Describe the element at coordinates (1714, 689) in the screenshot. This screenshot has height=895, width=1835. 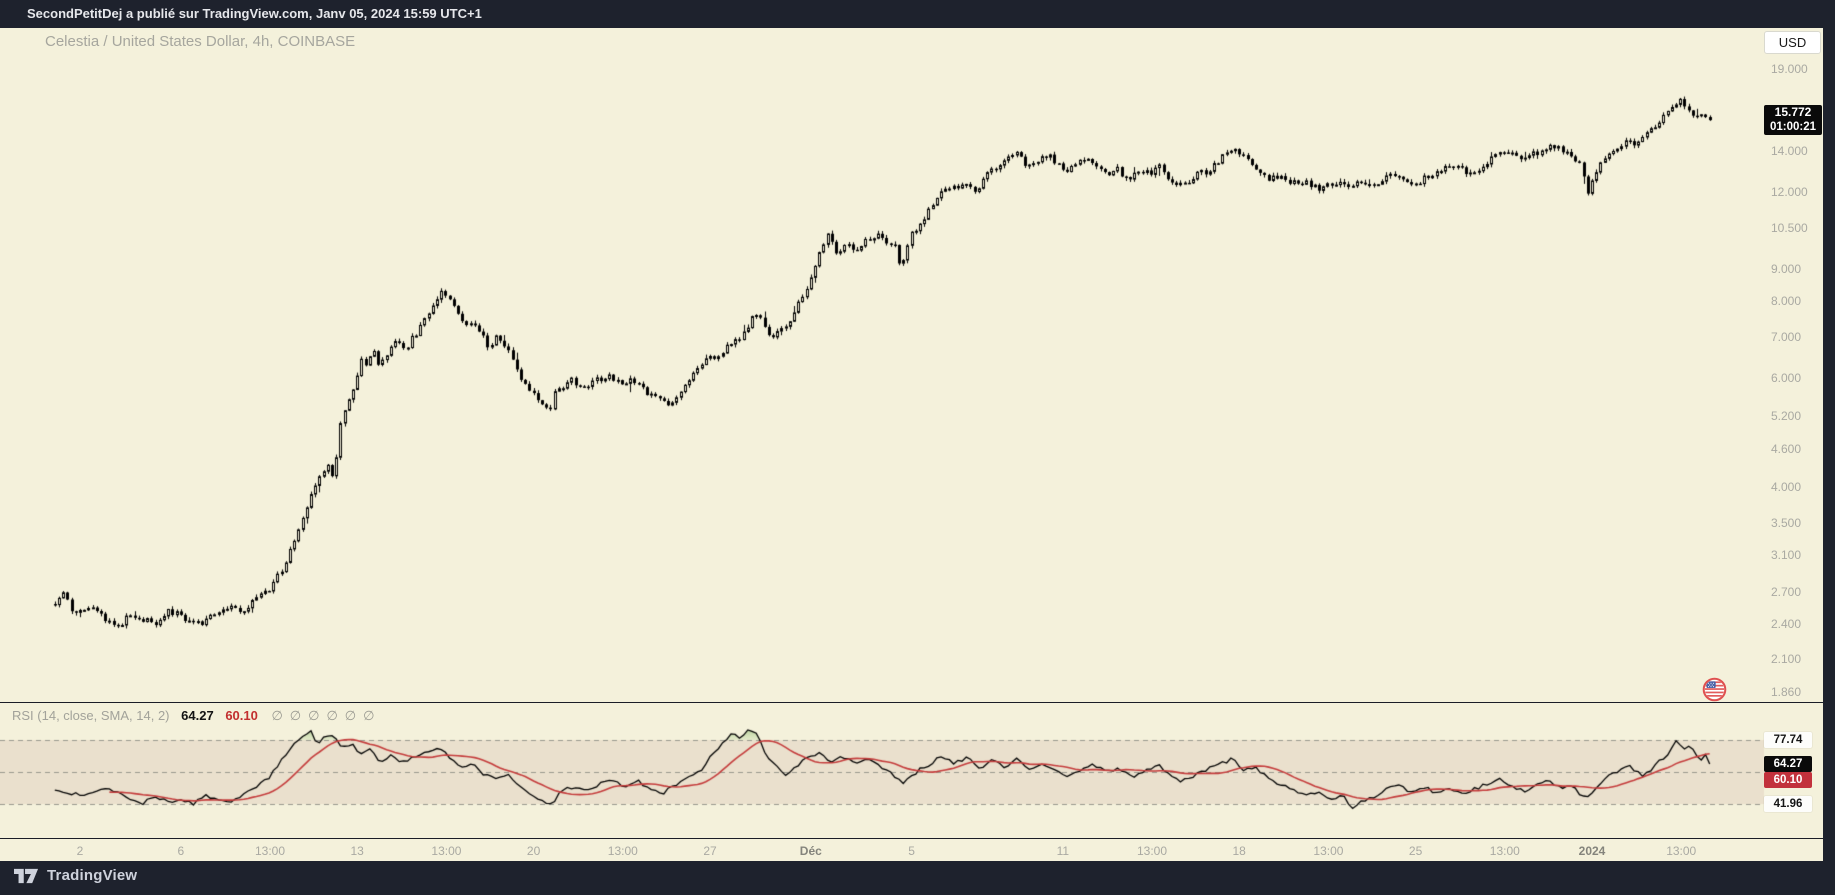
I see `usd-flag-icon` at that location.